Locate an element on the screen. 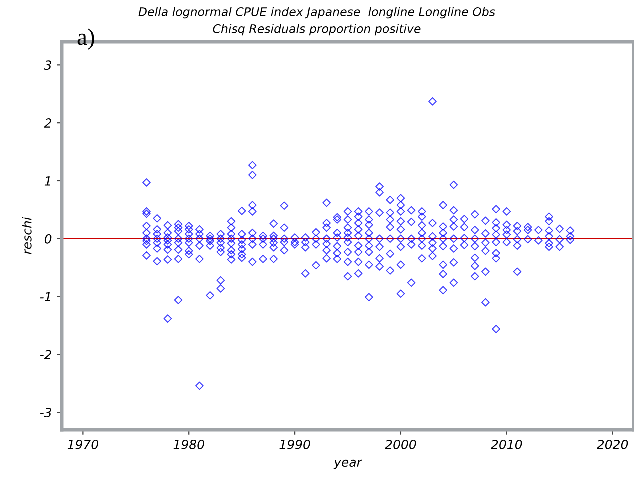 The image size is (634, 484). y-axis-title: reschi is located at coordinates (27, 235).